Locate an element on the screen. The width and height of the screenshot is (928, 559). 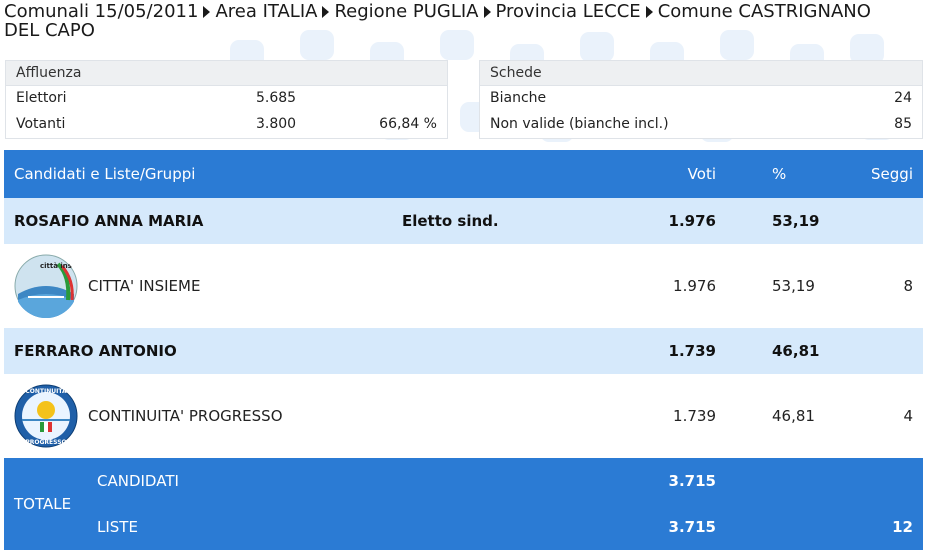
elettori-row: Elettori 5.685 is located at coordinates (226, 99).